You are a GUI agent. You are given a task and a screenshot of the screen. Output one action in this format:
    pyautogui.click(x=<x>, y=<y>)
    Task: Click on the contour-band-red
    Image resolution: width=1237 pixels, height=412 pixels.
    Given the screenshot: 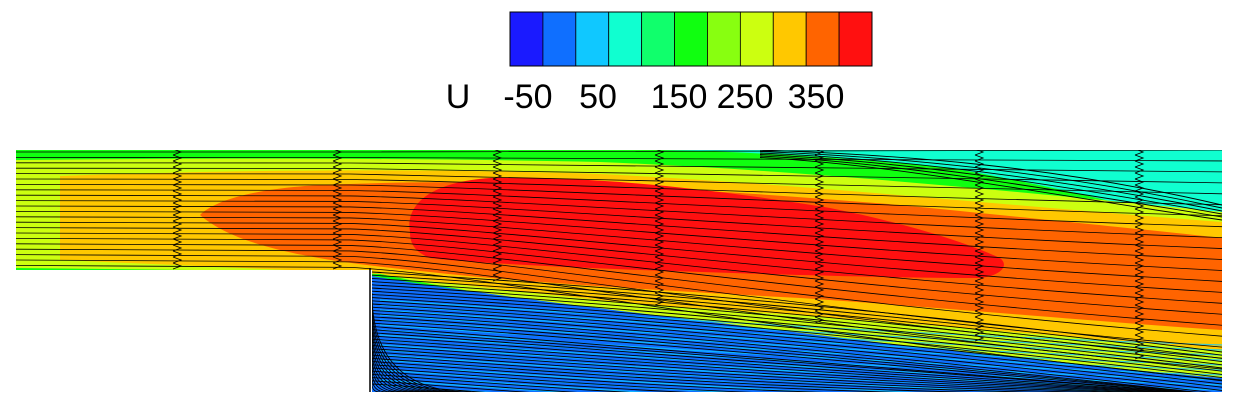 What is the action you would take?
    pyautogui.click(x=706, y=227)
    